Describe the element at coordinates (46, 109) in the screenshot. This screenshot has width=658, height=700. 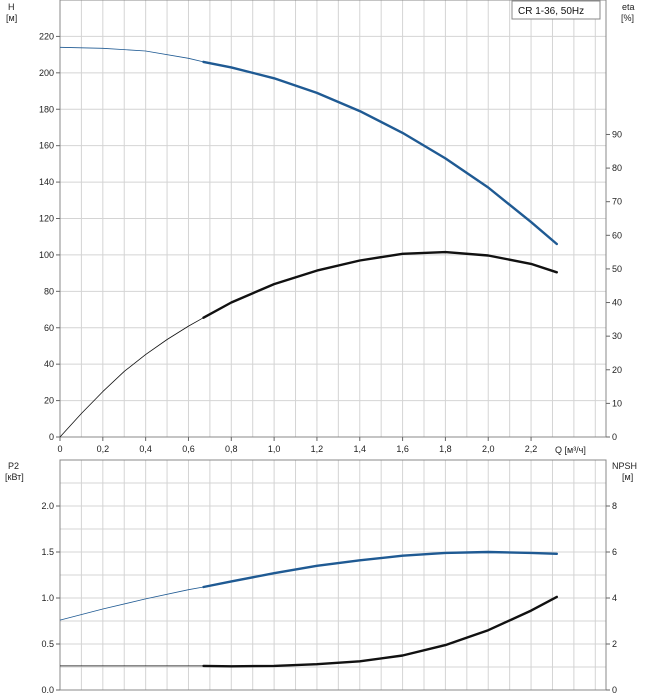
I see `top-left-tick-label: 180` at that location.